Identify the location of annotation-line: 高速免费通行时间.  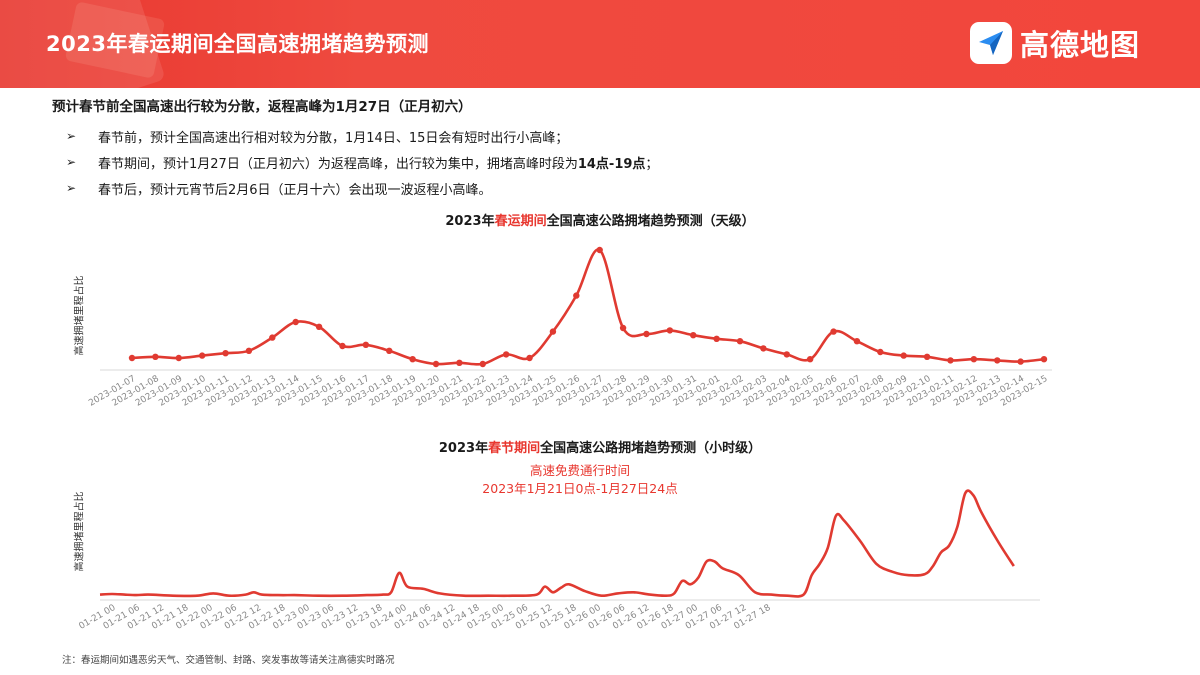
(579, 470).